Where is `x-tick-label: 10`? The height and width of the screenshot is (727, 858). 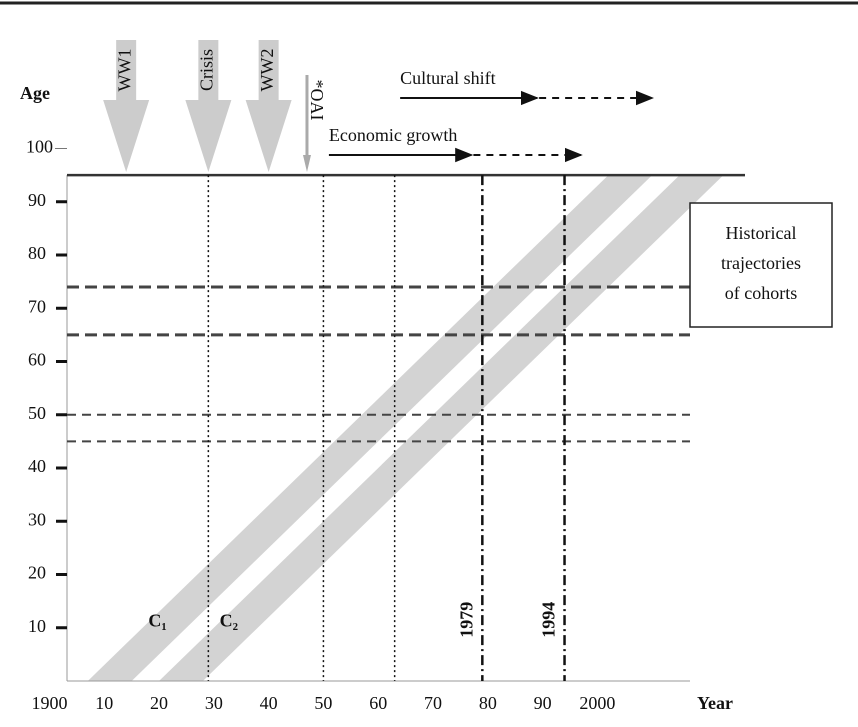 x-tick-label: 10 is located at coordinates (104, 703).